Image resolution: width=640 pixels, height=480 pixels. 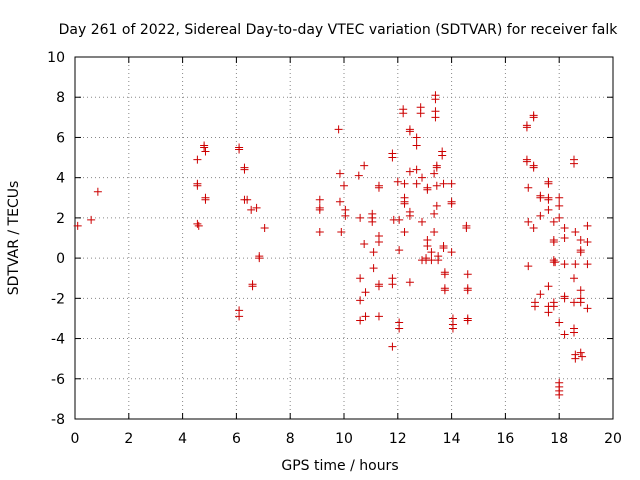 I want to click on y-tick-label: -8, so click(x=58, y=420).